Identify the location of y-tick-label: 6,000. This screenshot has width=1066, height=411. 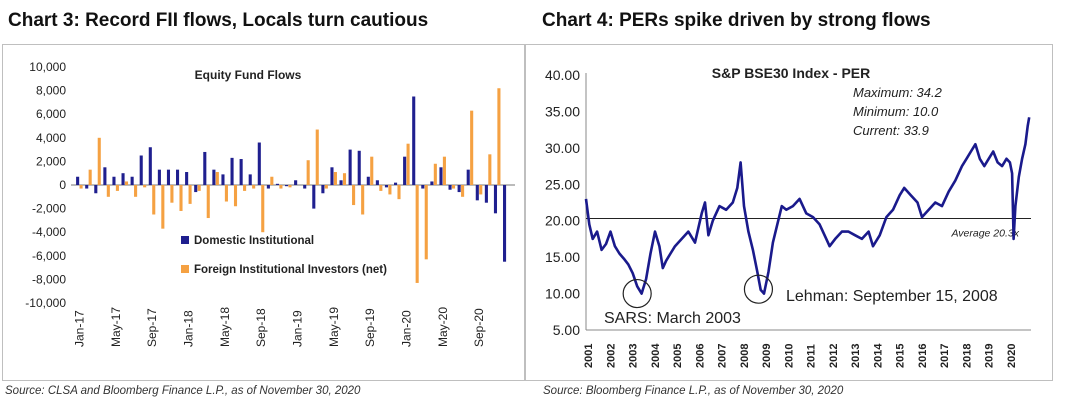
(51, 114).